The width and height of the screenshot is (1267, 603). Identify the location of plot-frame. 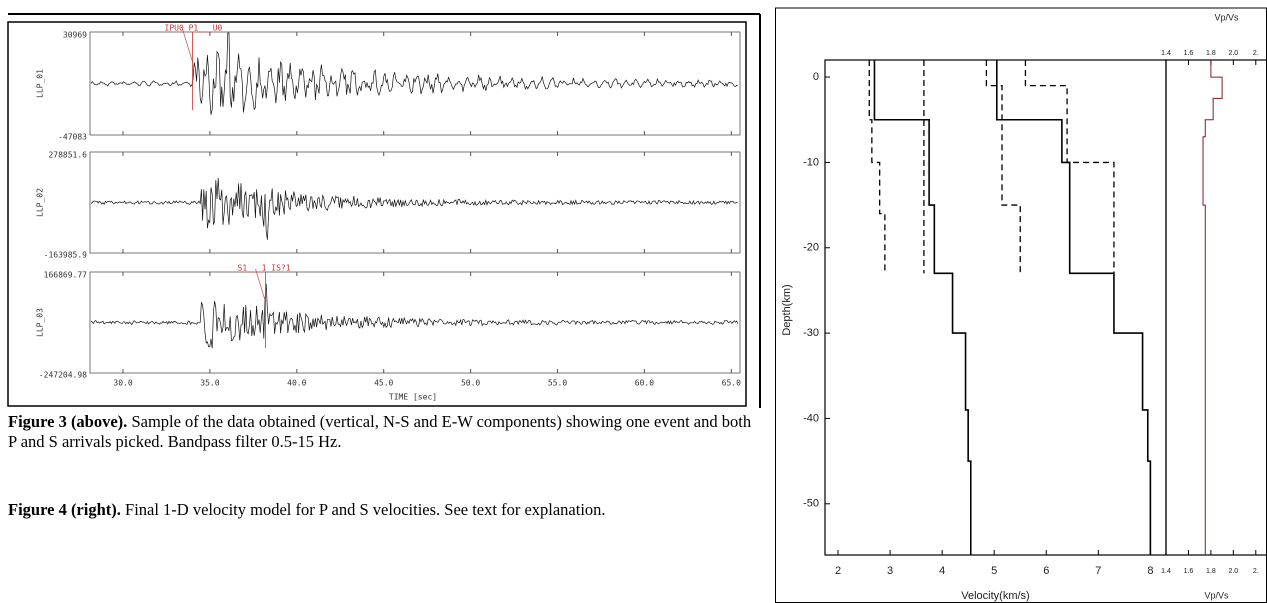
(1216, 307).